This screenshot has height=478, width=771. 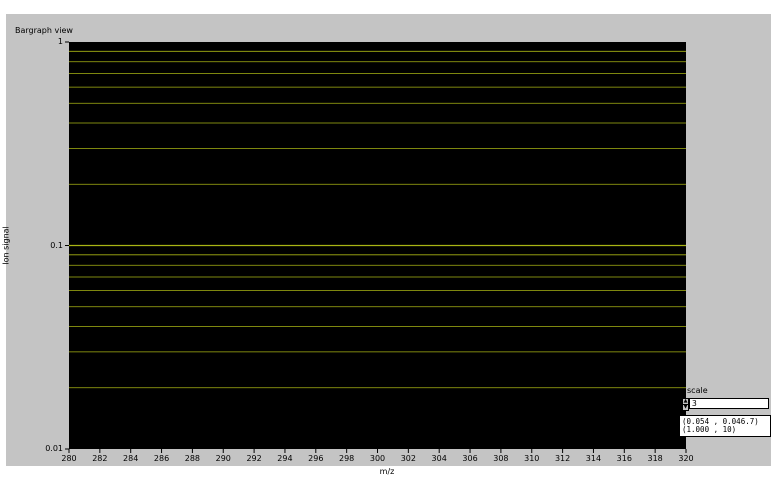 I want to click on x-tick-label: 294, so click(x=285, y=458).